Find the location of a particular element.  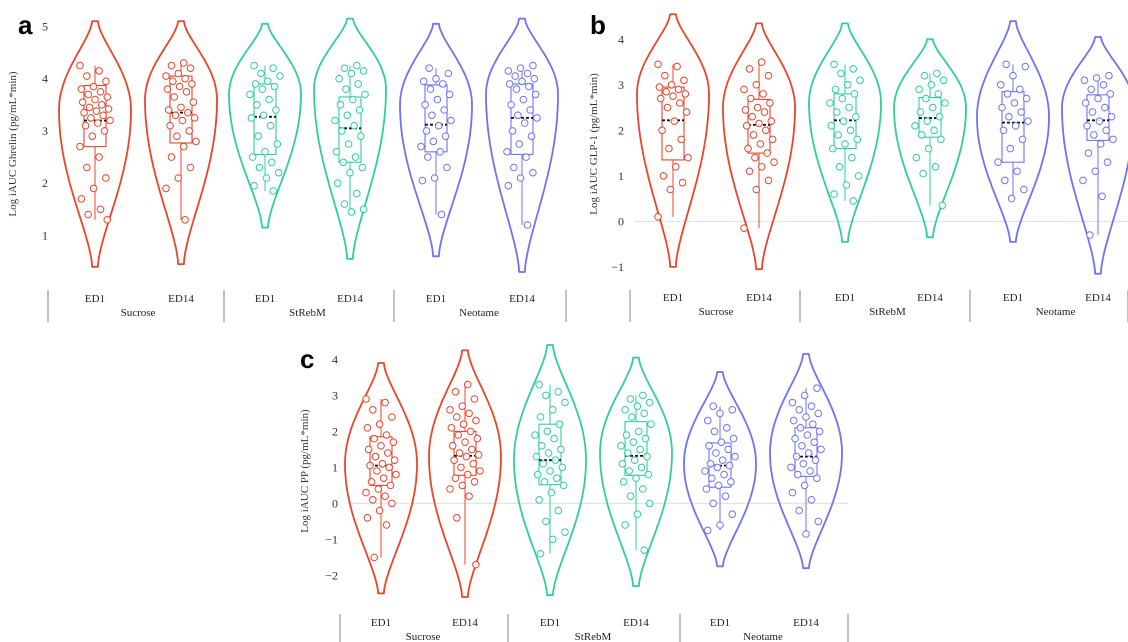

violin-neotame-ed14 is located at coordinates (1094, 155).